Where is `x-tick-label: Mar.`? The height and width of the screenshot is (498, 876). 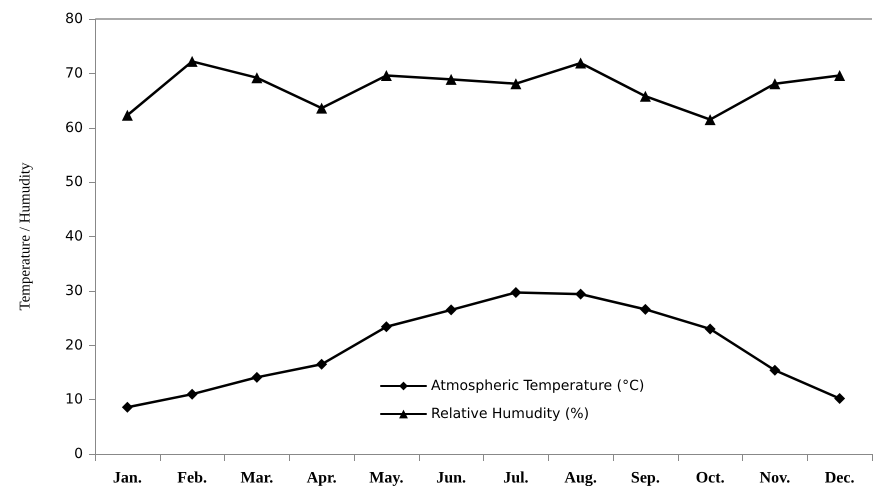 x-tick-label: Mar. is located at coordinates (257, 478).